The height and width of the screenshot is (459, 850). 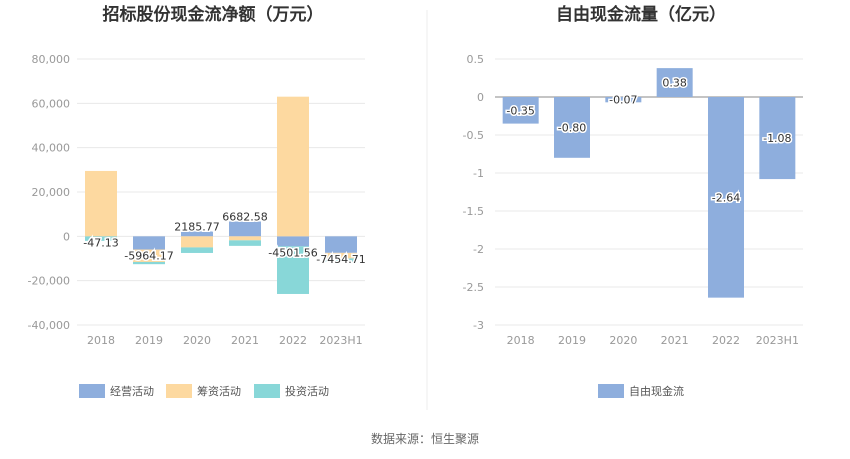 I want to click on legend-swatch-operating, so click(x=92, y=391).